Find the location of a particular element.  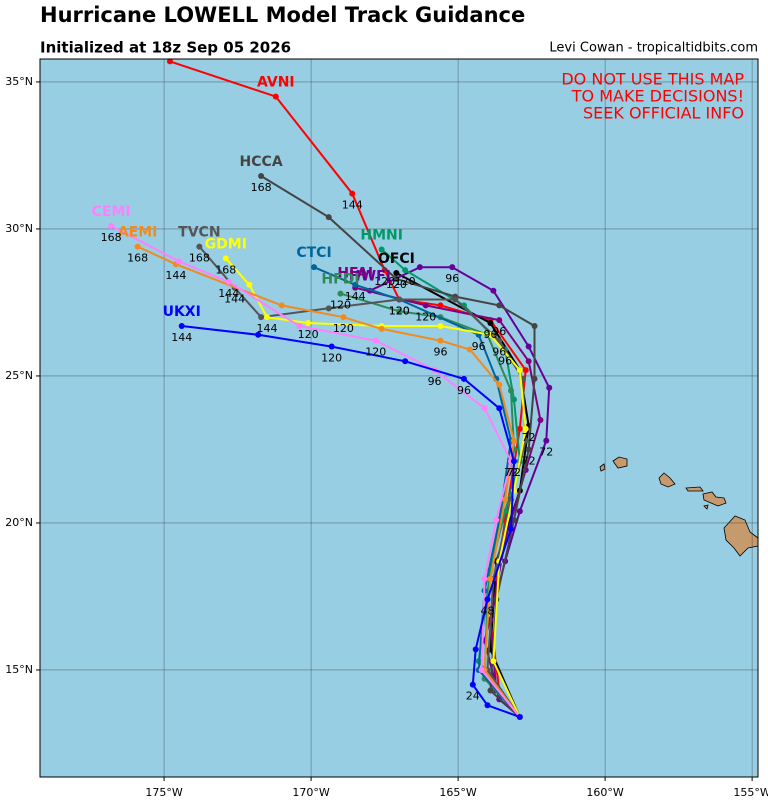

model-name: HFDI is located at coordinates (340, 280).